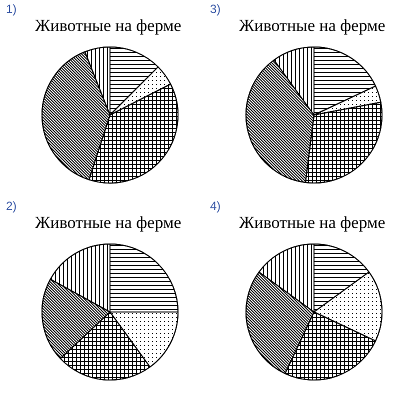 This screenshot has width=408, height=395. I want to click on text: 2), so click(11, 206).